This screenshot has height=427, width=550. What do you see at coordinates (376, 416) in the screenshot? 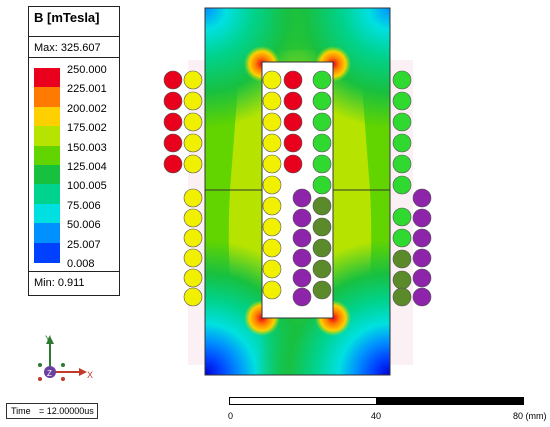
I see `scale-label-40: 40` at bounding box center [376, 416].